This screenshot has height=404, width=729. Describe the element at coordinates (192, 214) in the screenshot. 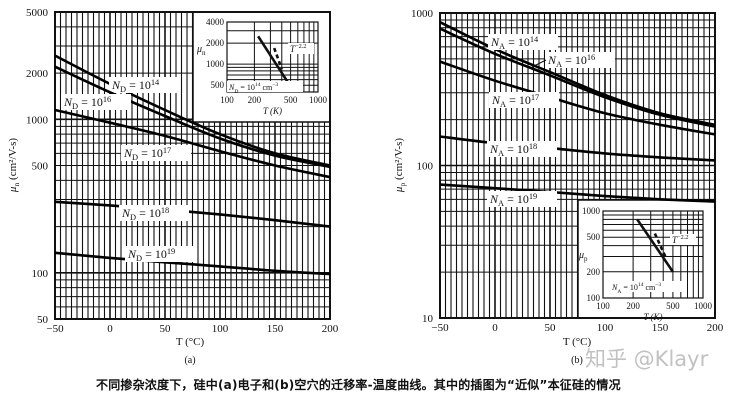

I see `series-line-D-1e18` at that location.